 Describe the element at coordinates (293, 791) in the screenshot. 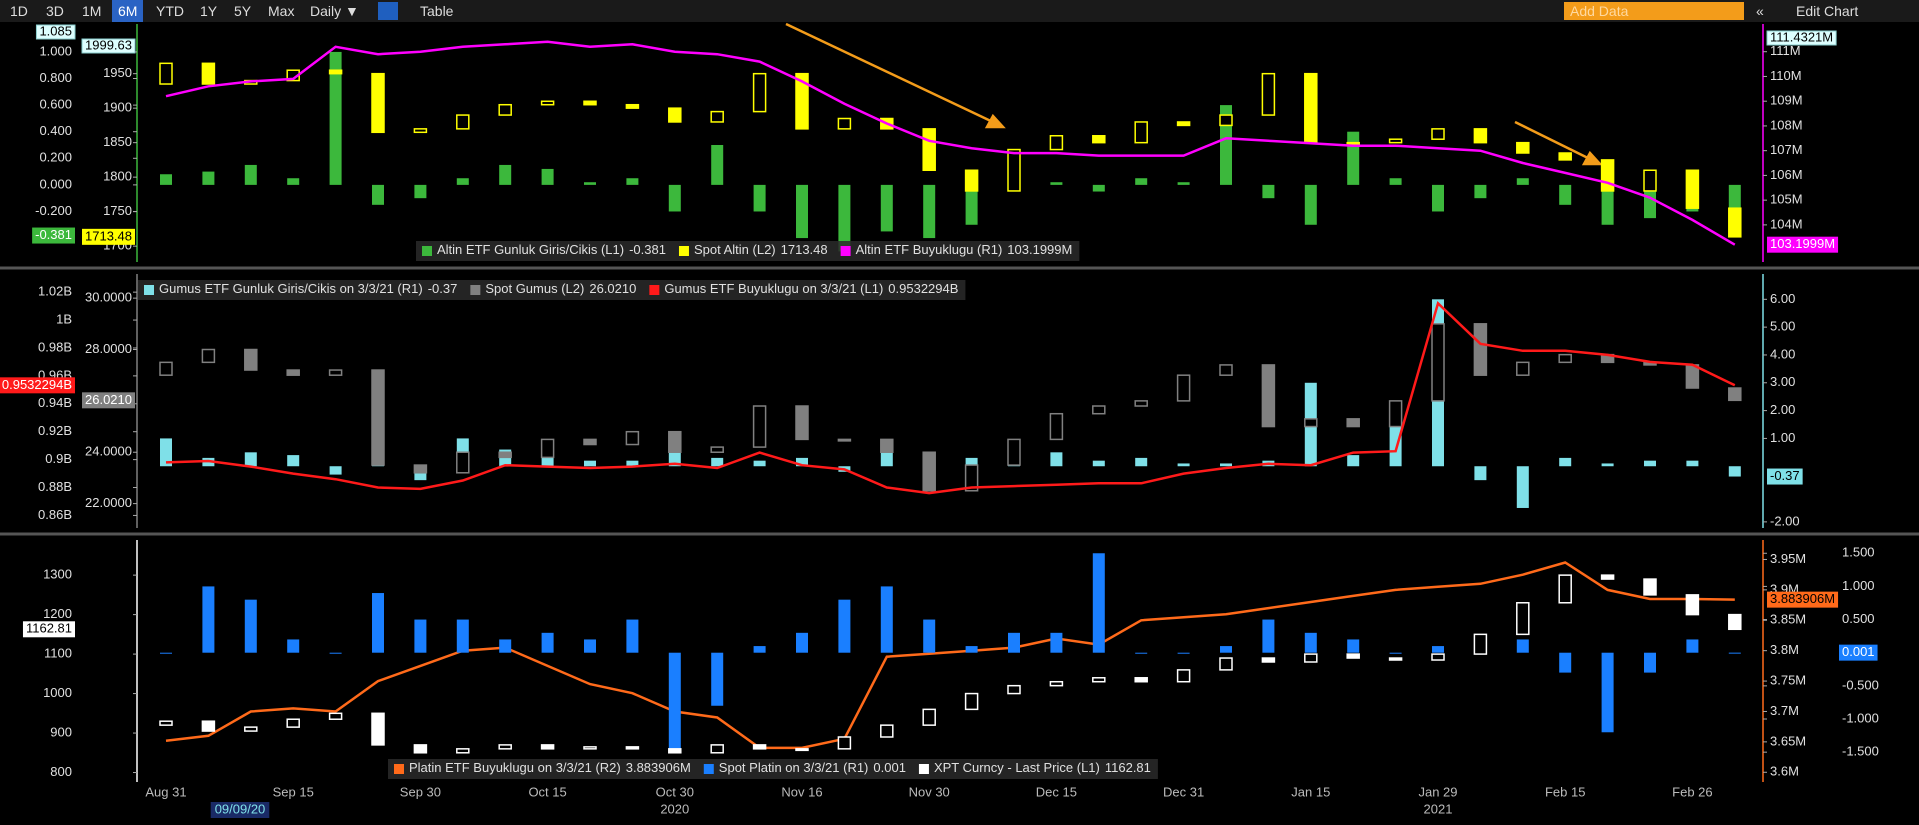

I see `x-tick-label: Sep 15` at that location.